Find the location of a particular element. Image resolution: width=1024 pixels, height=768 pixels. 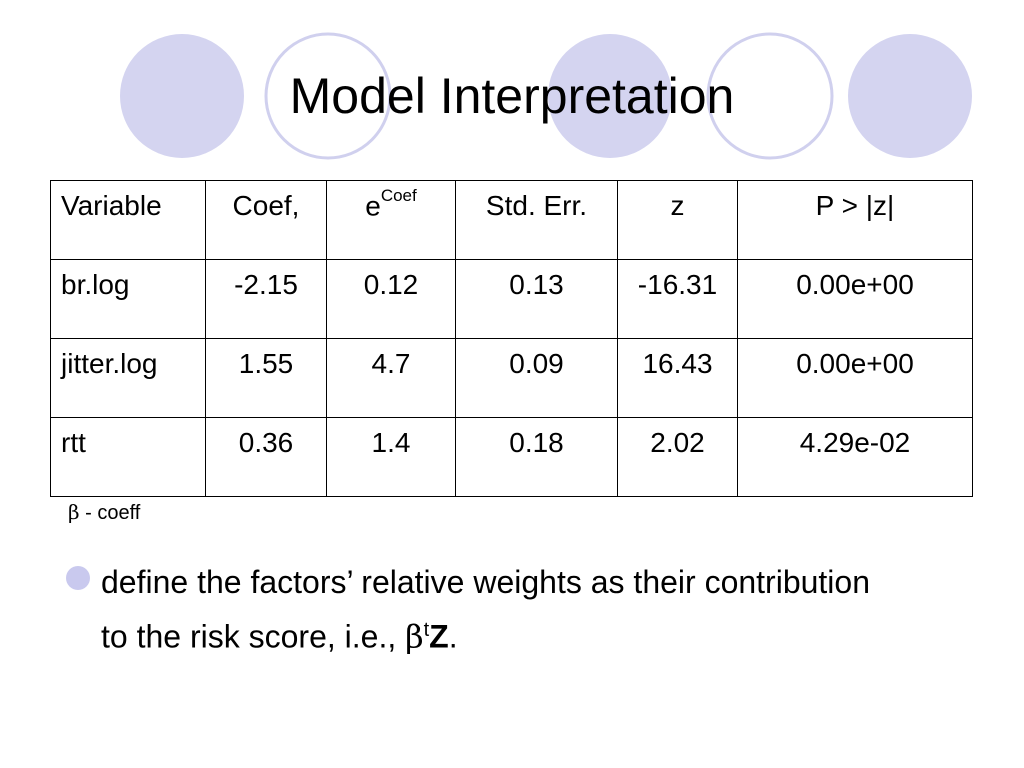

cell-coef: 0.36 is located at coordinates (266, 457).